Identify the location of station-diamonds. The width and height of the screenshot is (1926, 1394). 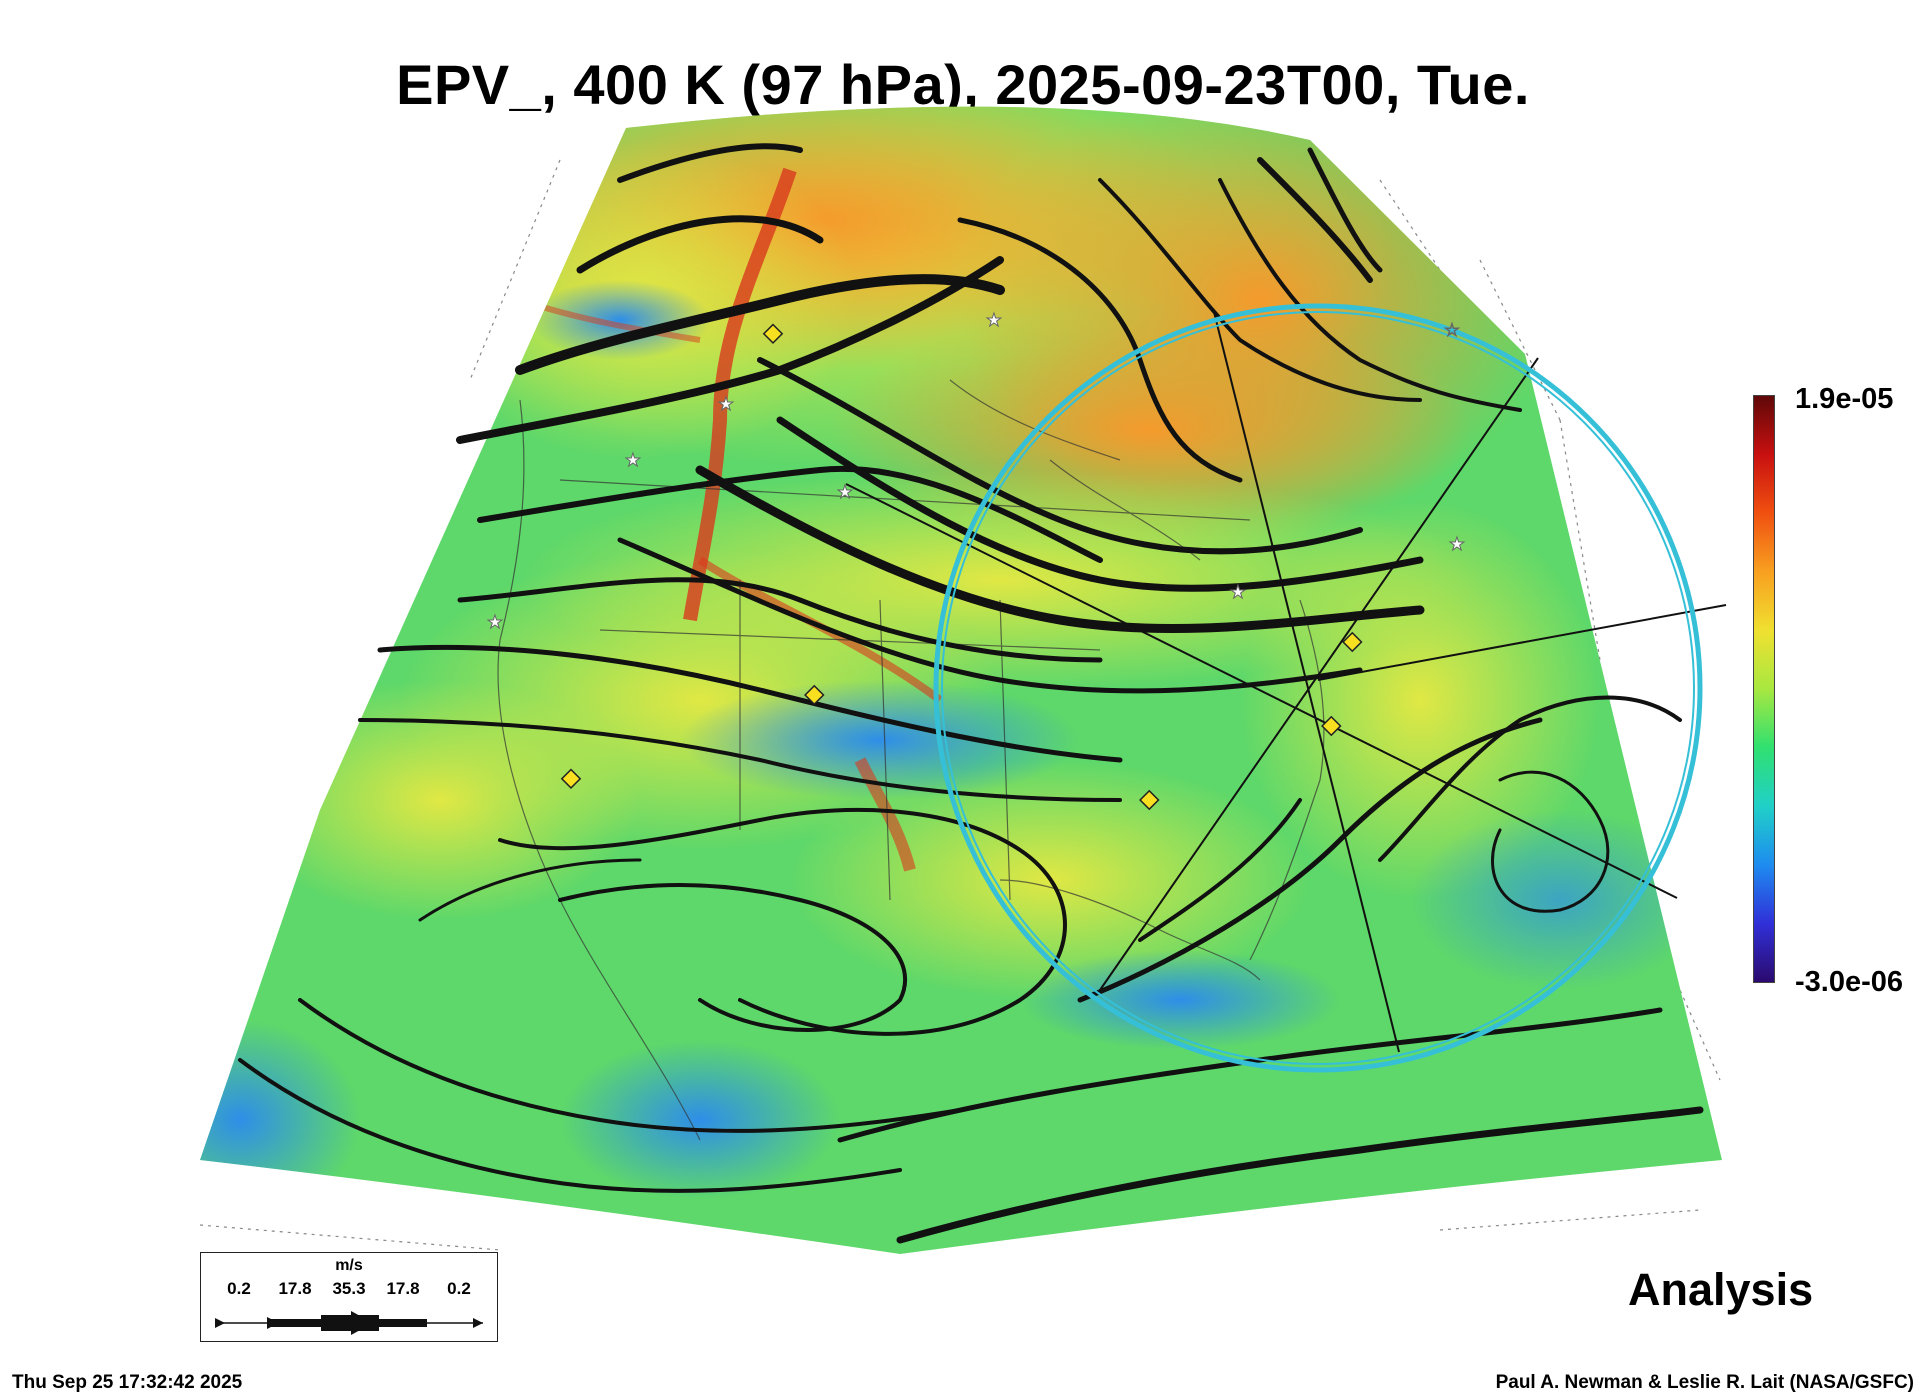
(961, 567).